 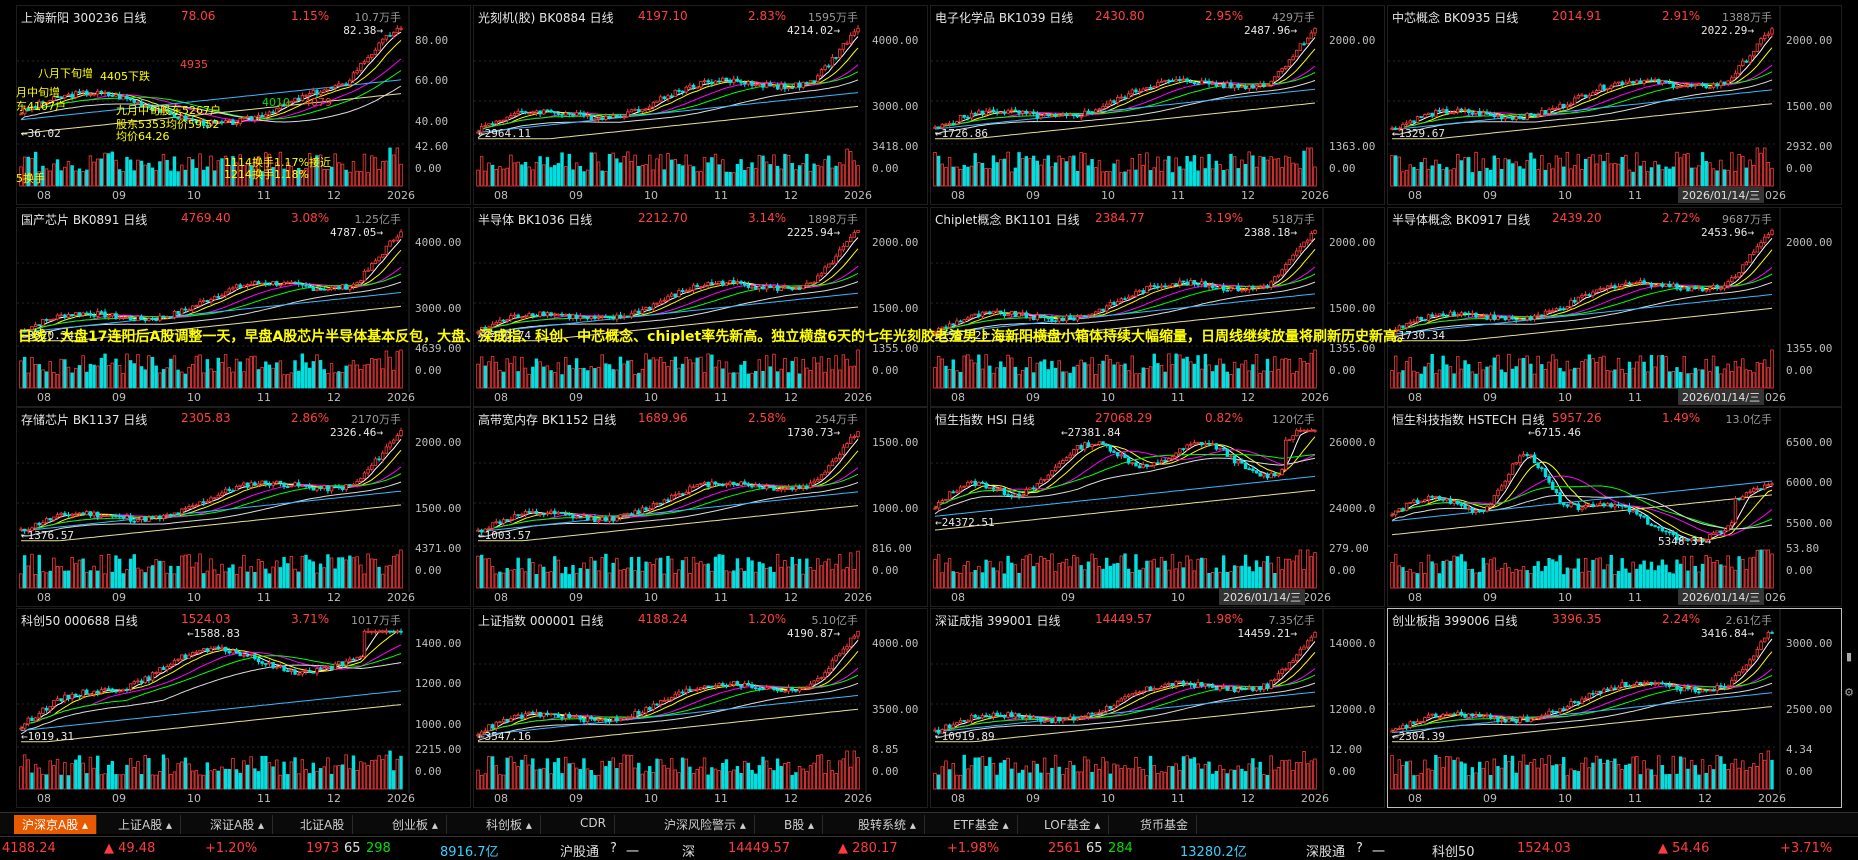 What do you see at coordinates (1418, 335) in the screenshot?
I see `min-price-label: ←1730.34` at bounding box center [1418, 335].